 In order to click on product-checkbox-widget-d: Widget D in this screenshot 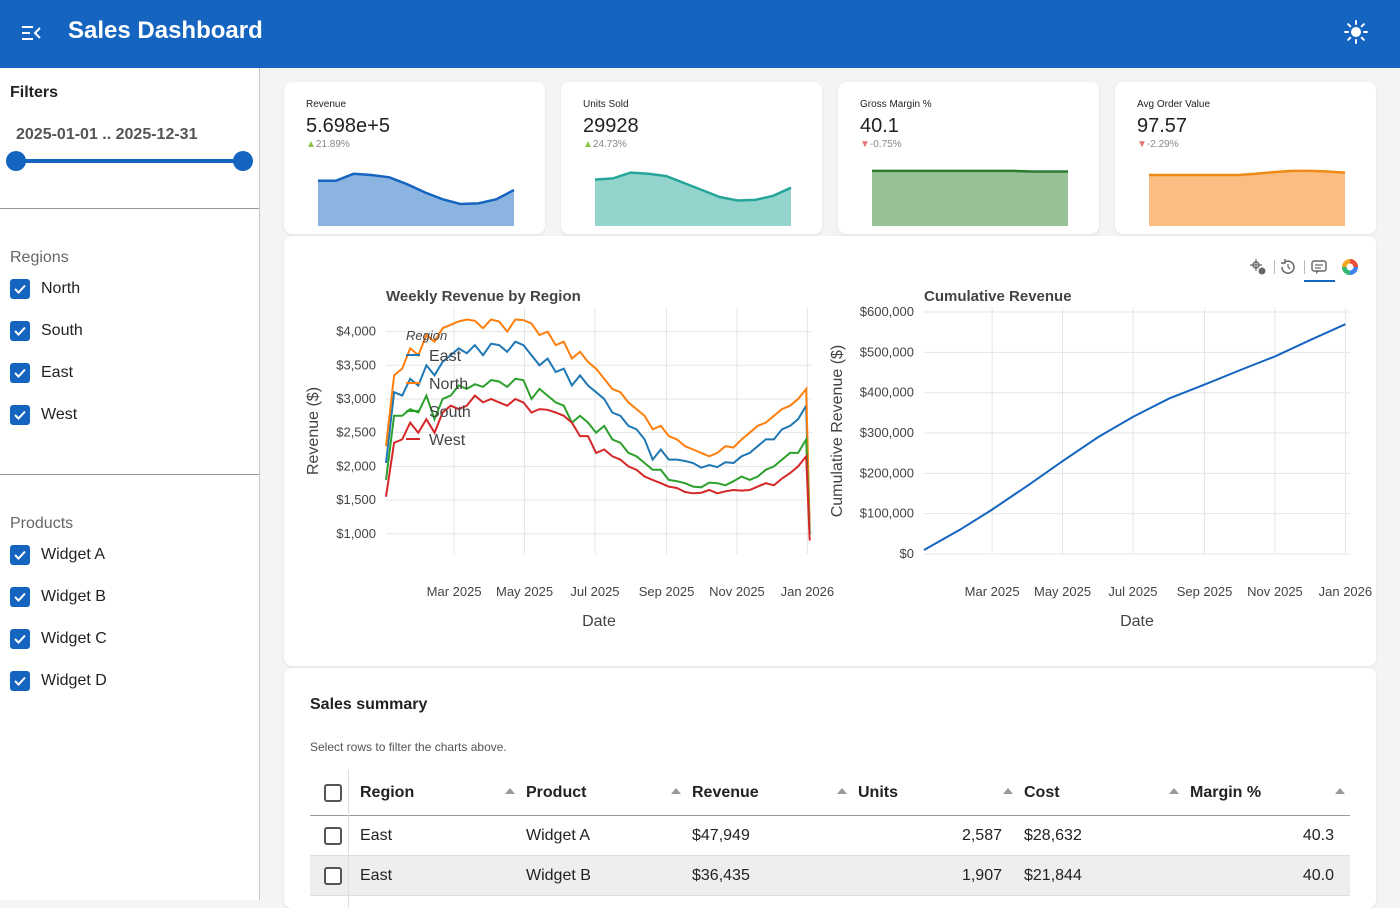, I will do `click(58, 681)`.